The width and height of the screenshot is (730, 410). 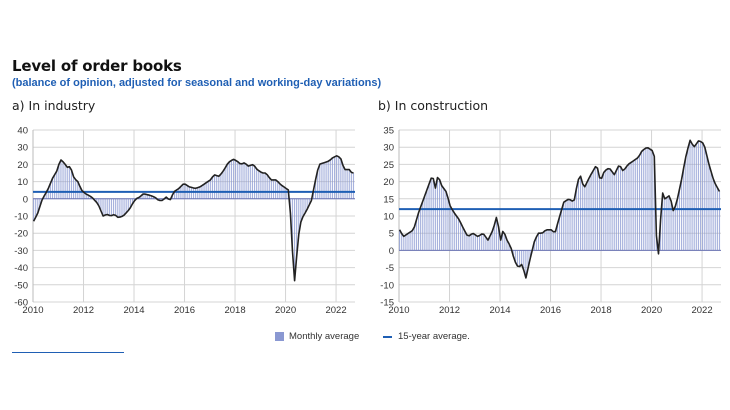 I want to click on x-tick-label: 2018, so click(x=234, y=310).